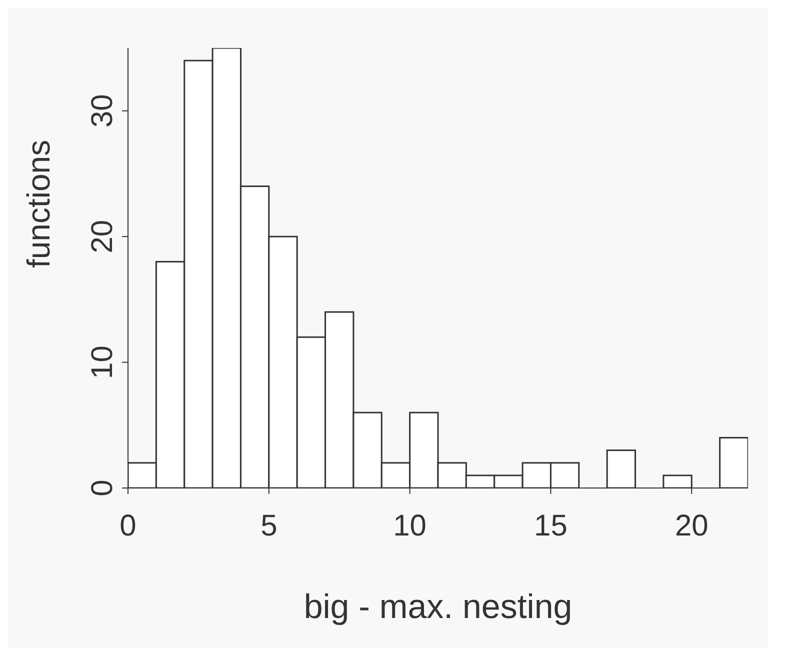 The height and width of the screenshot is (666, 788). Describe the element at coordinates (38, 204) in the screenshot. I see `y-axis-title: functions` at that location.